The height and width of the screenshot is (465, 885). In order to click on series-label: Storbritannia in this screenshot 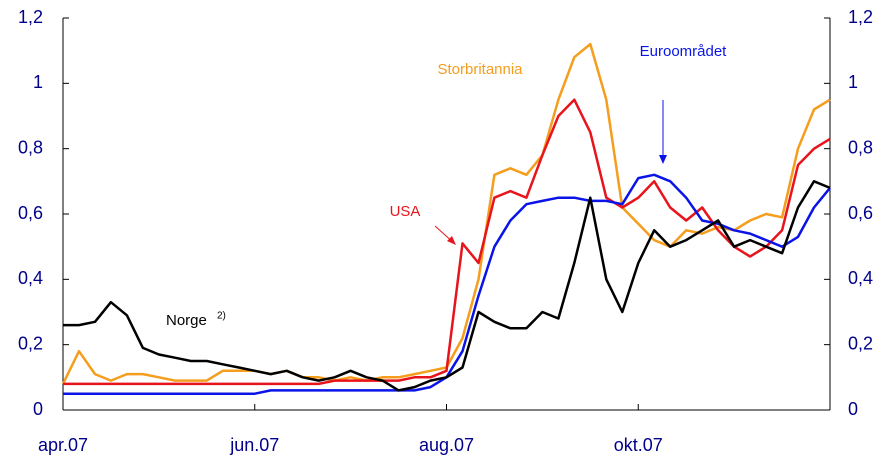, I will do `click(480, 69)`.